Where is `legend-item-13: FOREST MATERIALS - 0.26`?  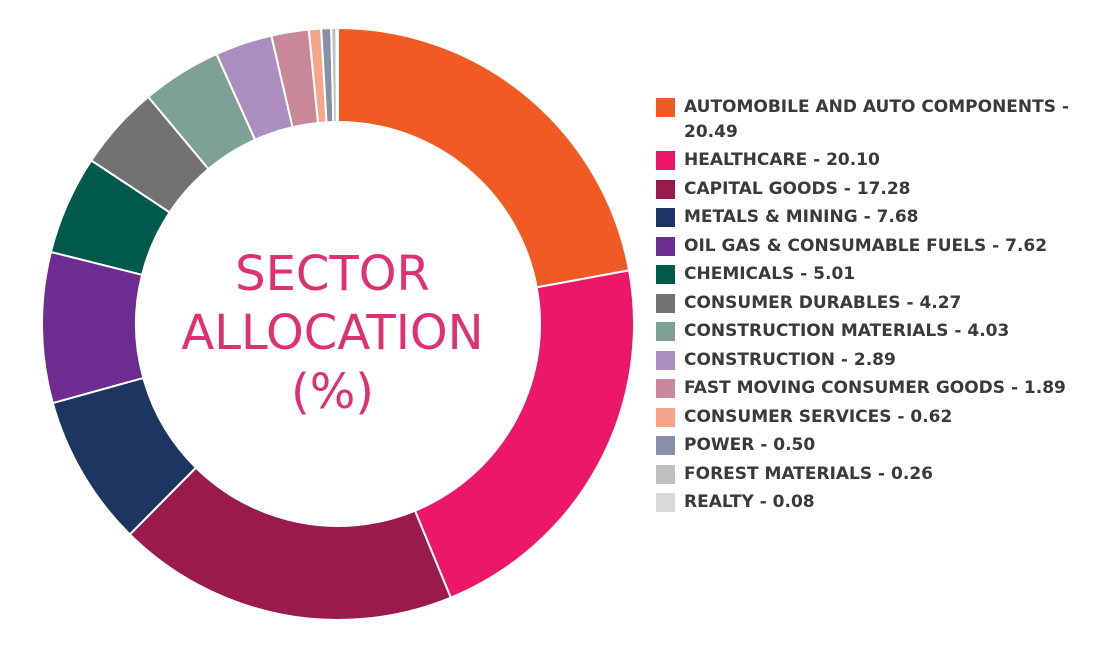 legend-item-13: FOREST MATERIALS - 0.26 is located at coordinates (876, 474).